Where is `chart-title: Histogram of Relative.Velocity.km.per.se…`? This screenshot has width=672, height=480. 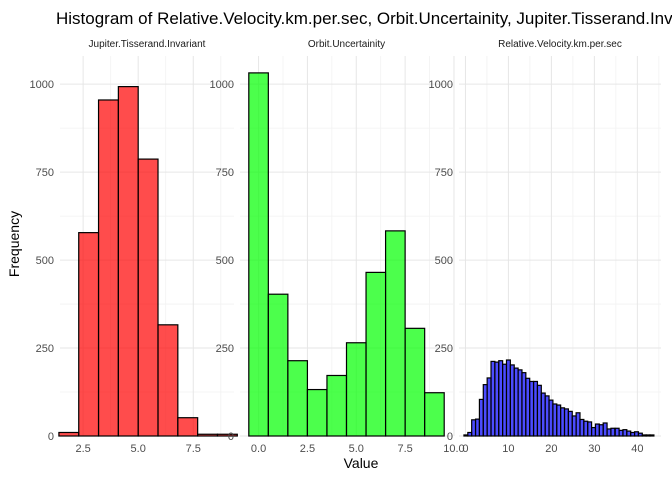 chart-title: Histogram of Relative.Velocity.km.per.se… is located at coordinates (364, 18).